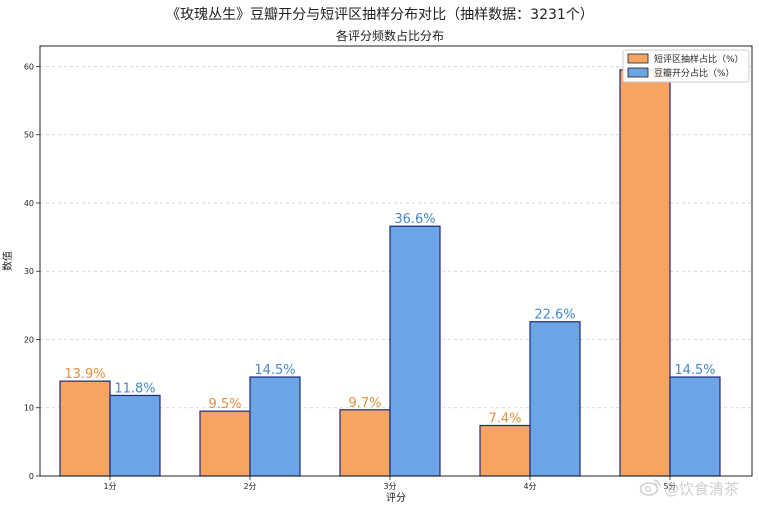 The height and width of the screenshot is (507, 759). I want to click on x-tick-label: 1分, so click(109, 486).